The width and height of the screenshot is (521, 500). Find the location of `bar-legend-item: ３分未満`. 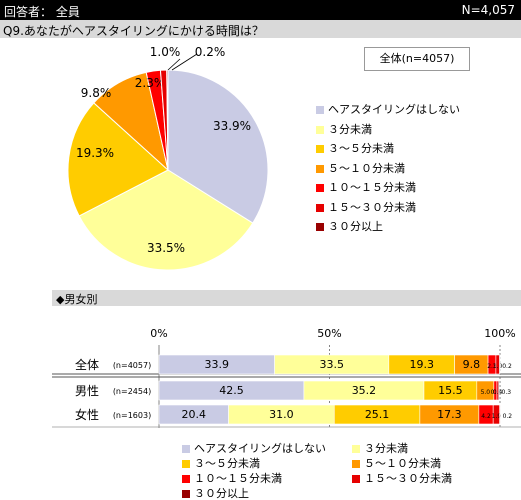

bar-legend-item: ３分未満 is located at coordinates (380, 448).